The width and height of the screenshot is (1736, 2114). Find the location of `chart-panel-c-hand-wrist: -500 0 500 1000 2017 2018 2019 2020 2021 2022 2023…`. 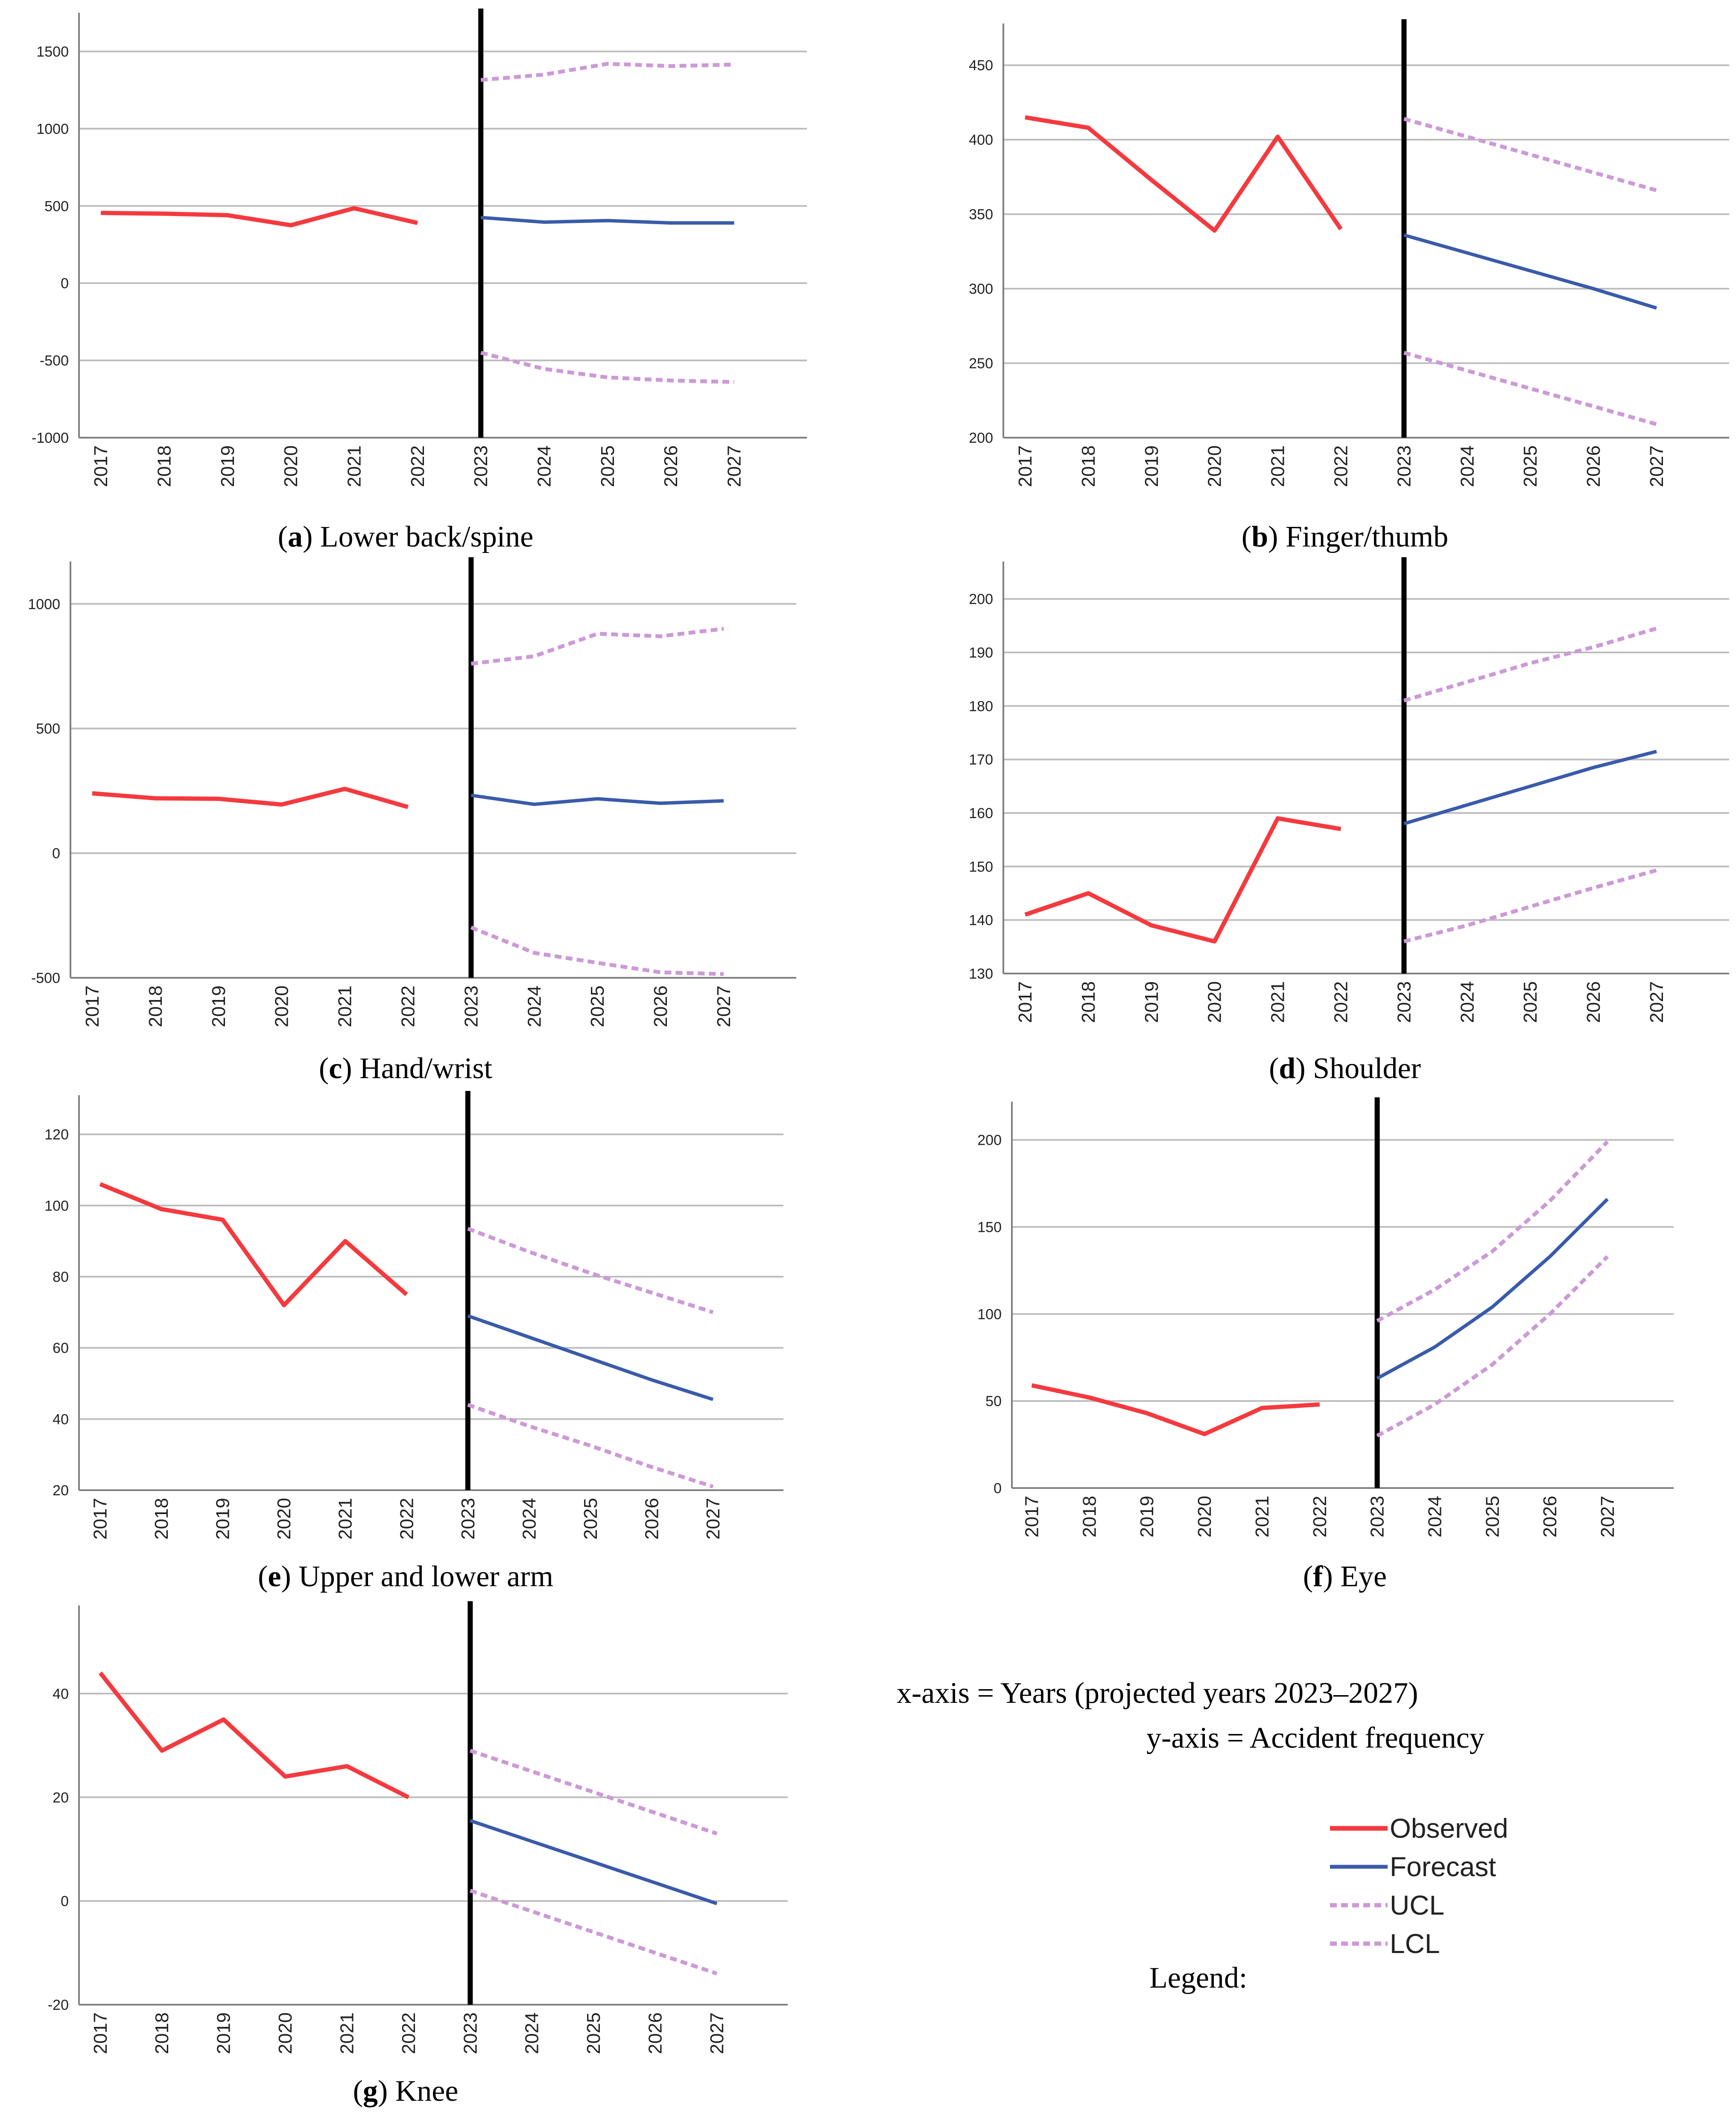

chart-panel-c-hand-wrist: -500 0 500 1000 2017 2018 2019 2020 2021 2022 2023… is located at coordinates (412, 792).